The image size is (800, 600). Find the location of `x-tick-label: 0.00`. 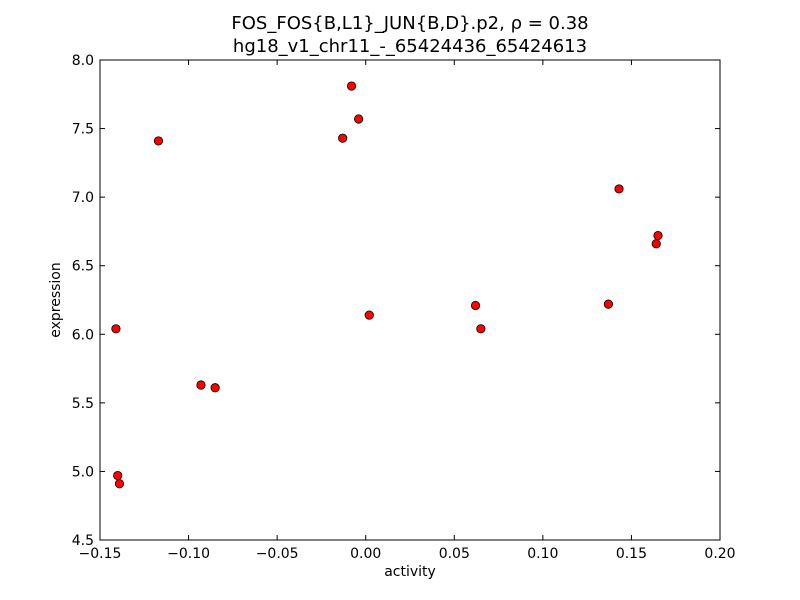

x-tick-label: 0.00 is located at coordinates (365, 554).